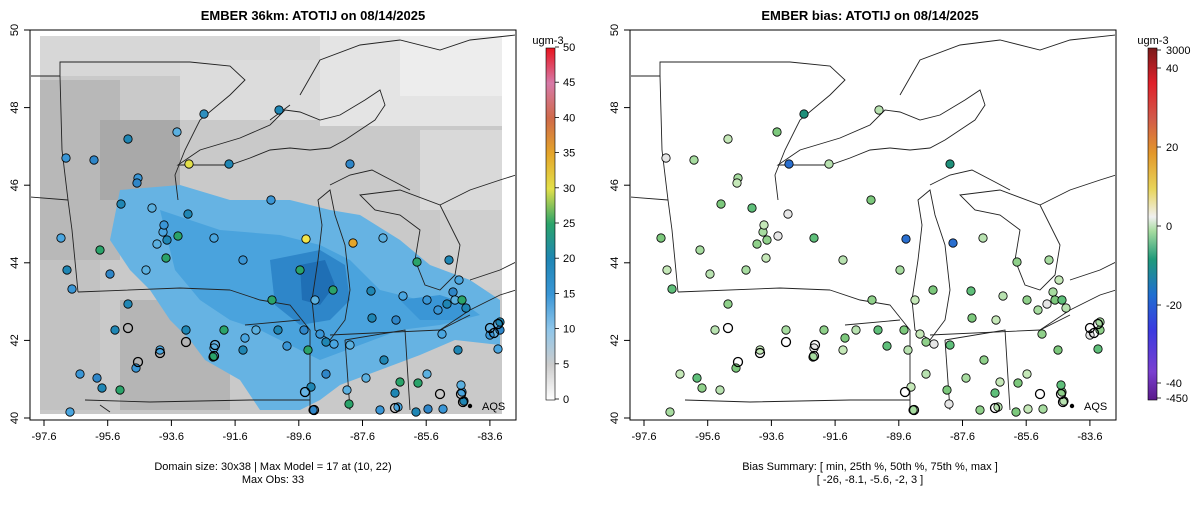  Describe the element at coordinates (615, 107) in the screenshot. I see `y-tick-label: 48` at that location.